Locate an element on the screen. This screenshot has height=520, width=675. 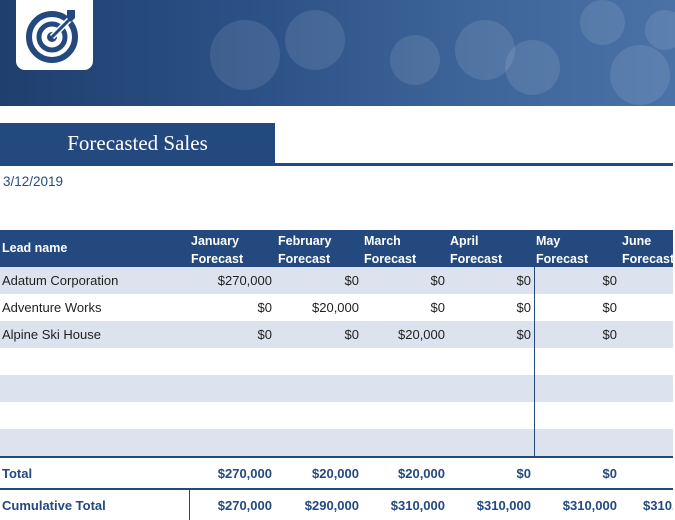
cumulative-divider is located at coordinates (189, 505).